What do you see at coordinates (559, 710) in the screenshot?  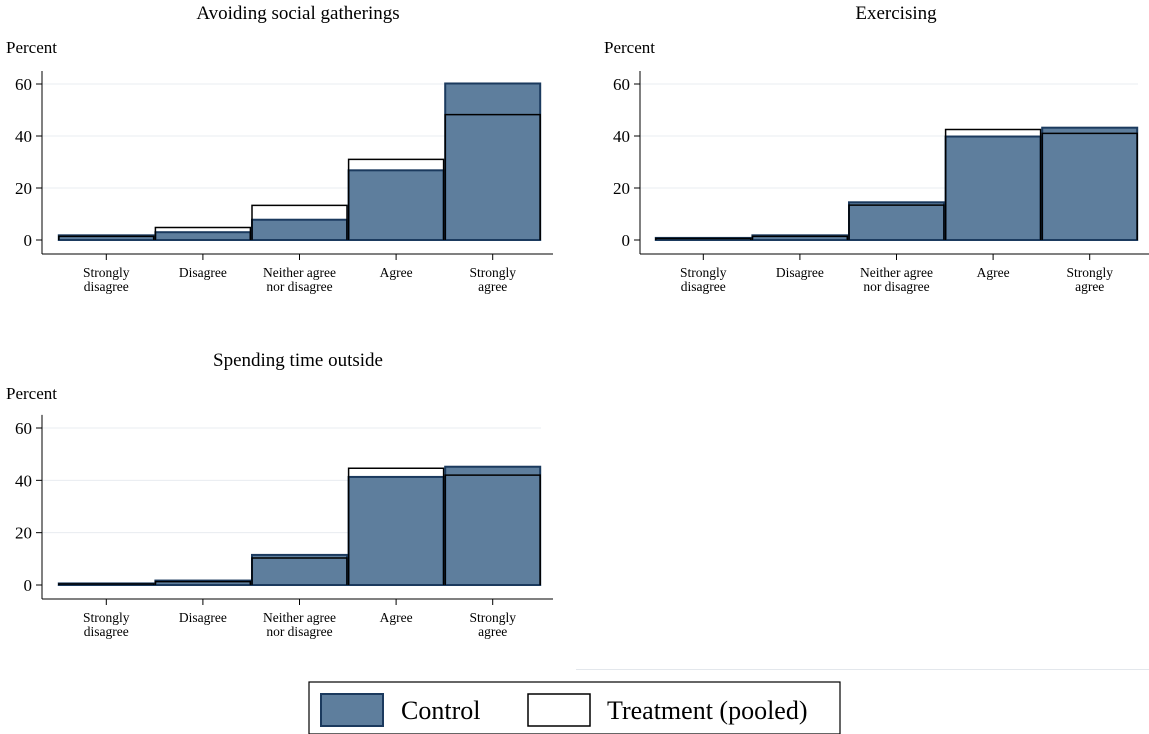 I see `legend-swatch-treatment` at bounding box center [559, 710].